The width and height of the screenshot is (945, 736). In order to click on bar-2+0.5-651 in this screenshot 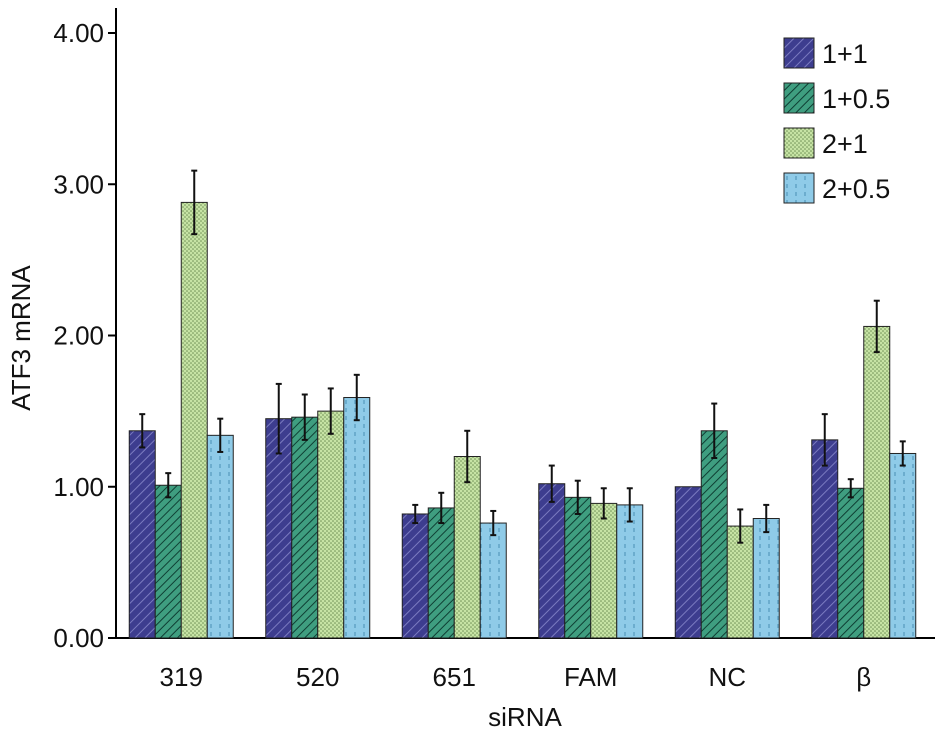, I will do `click(493, 580)`.